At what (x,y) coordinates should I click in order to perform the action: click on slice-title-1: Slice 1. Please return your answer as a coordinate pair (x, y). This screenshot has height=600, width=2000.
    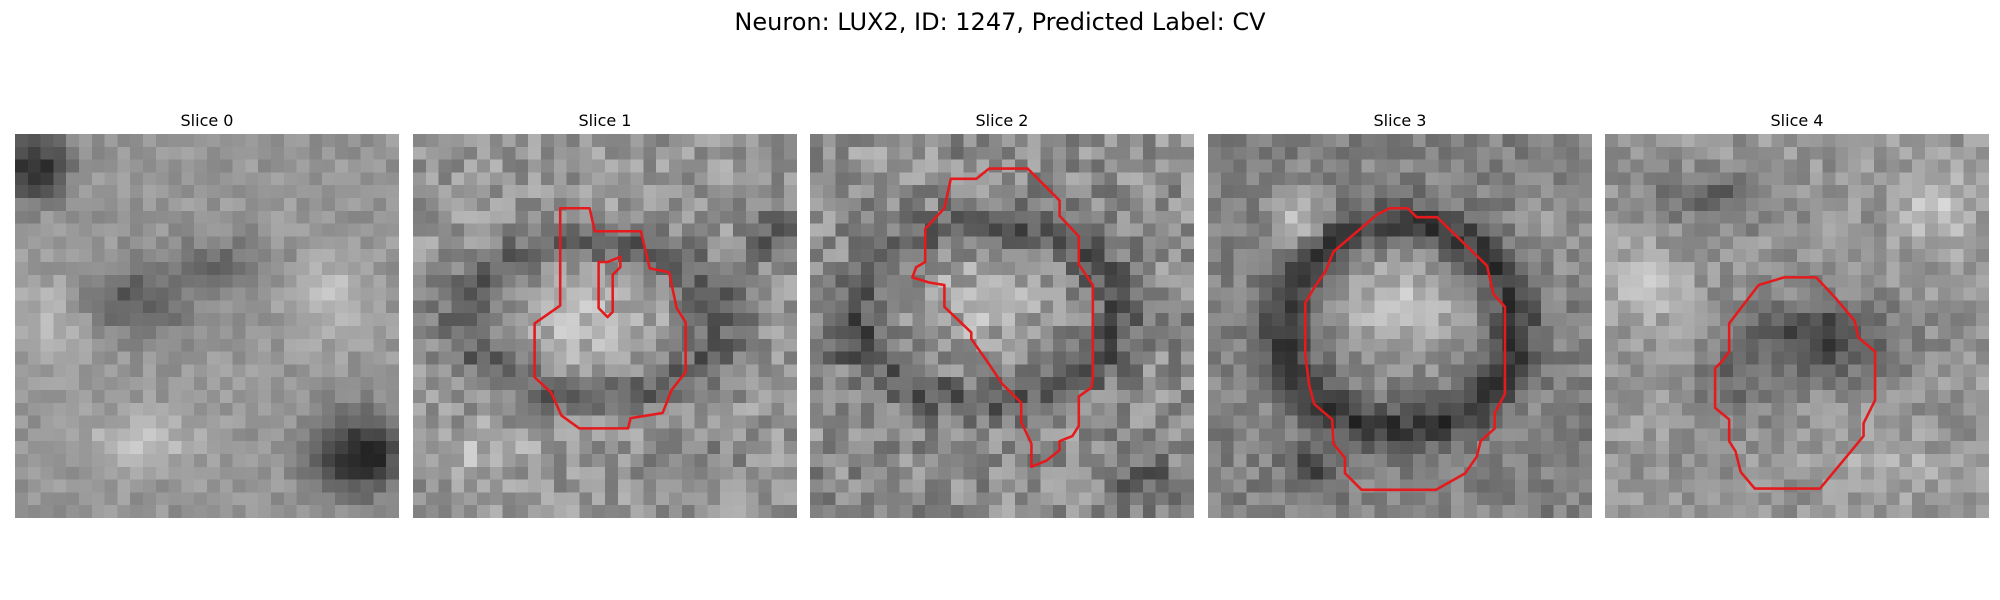
    Looking at the image, I should click on (605, 120).